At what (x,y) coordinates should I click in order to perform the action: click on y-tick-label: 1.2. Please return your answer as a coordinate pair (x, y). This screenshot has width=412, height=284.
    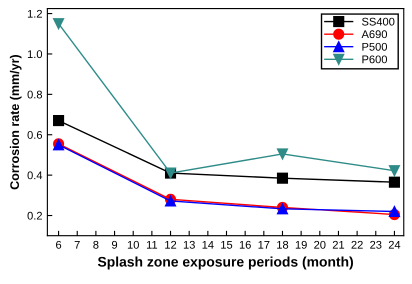
    Looking at the image, I should click on (35, 14).